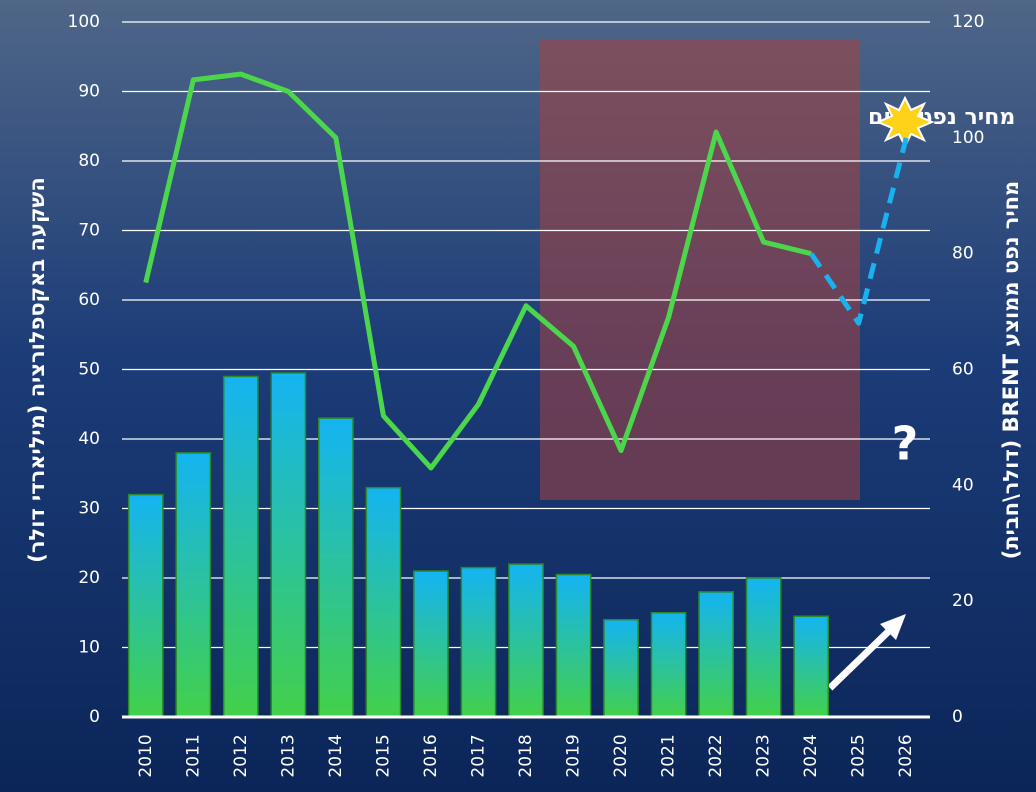  What do you see at coordinates (146, 755) in the screenshot?
I see `x-tick-label: 2010` at bounding box center [146, 755].